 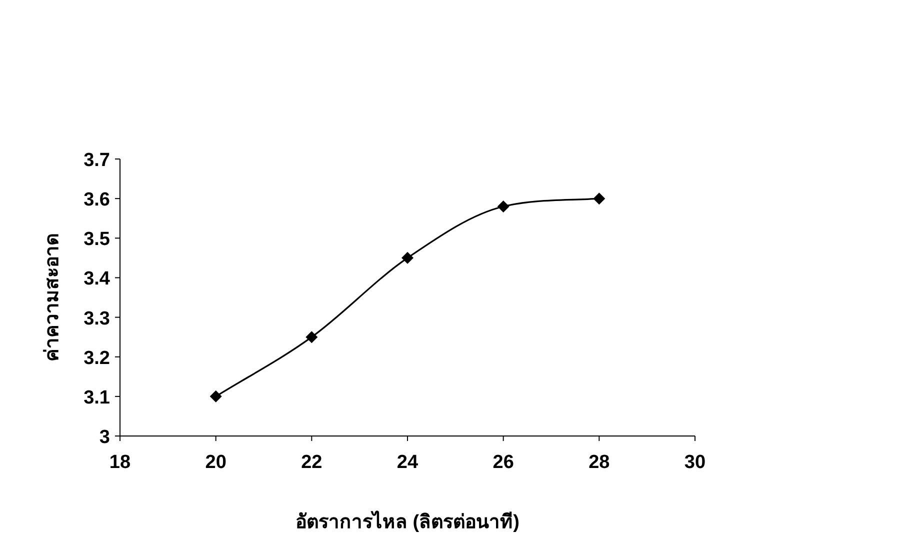 What do you see at coordinates (97, 279) in the screenshot?
I see `y-tick-label: 3.4` at bounding box center [97, 279].